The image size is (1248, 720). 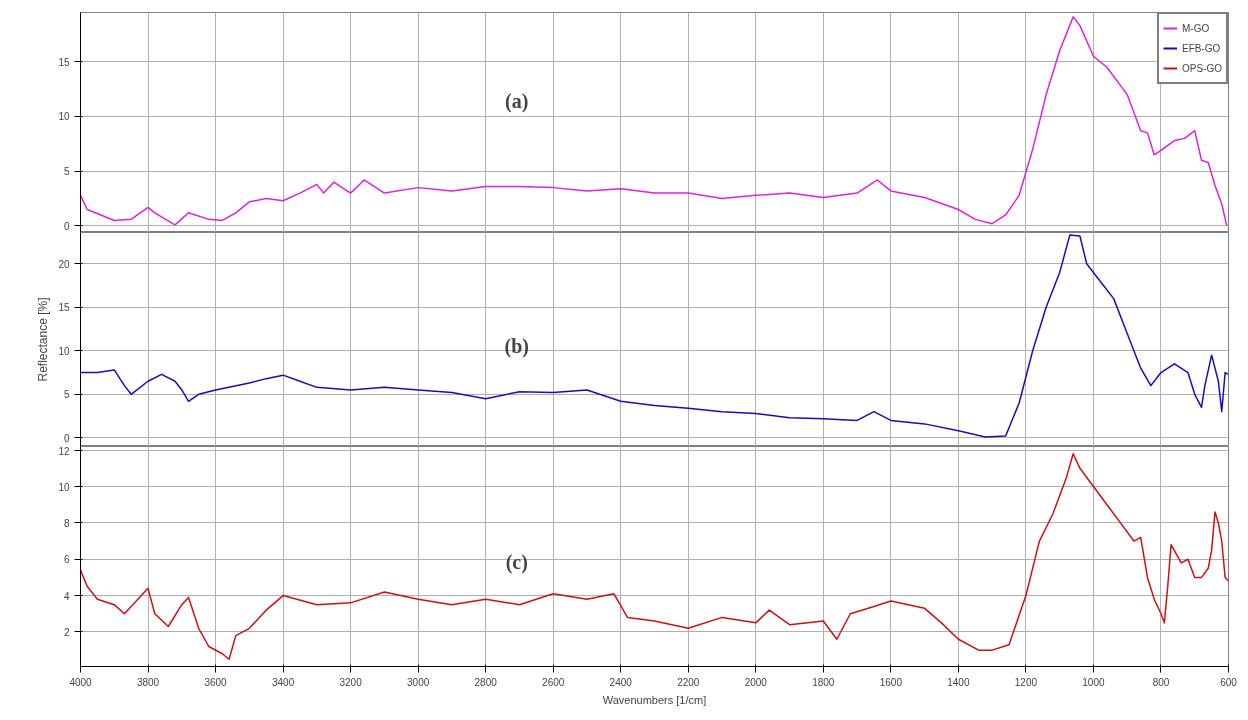 I want to click on y-tick-label: 2, so click(x=66, y=632).